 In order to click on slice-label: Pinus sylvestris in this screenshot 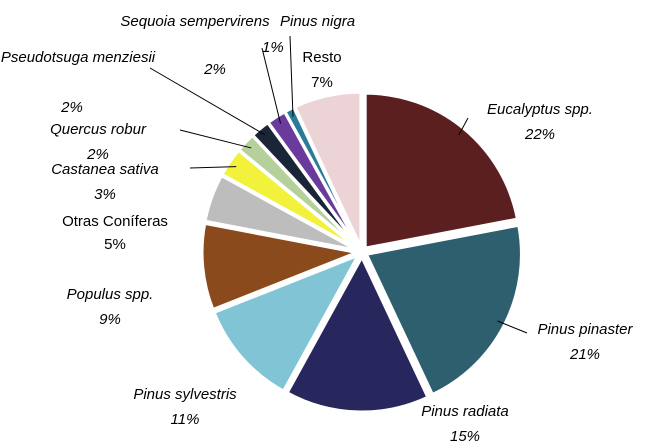, I will do `click(185, 394)`.